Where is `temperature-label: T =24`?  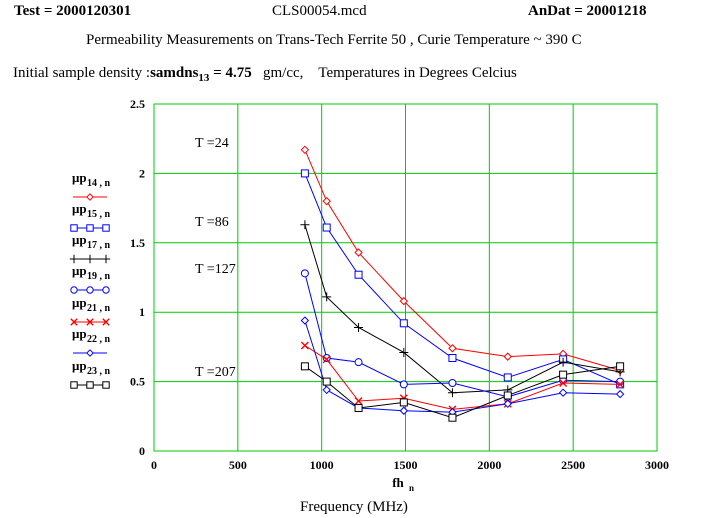 temperature-label: T =24 is located at coordinates (212, 143).